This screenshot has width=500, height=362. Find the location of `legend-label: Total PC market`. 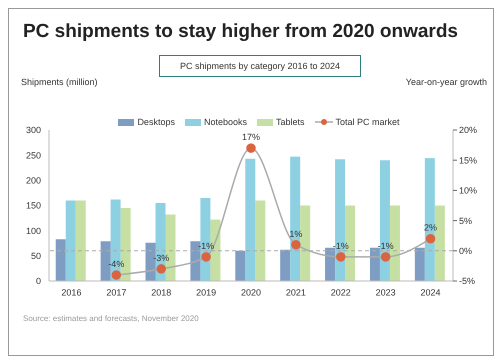

legend-label: Total PC market is located at coordinates (367, 122).